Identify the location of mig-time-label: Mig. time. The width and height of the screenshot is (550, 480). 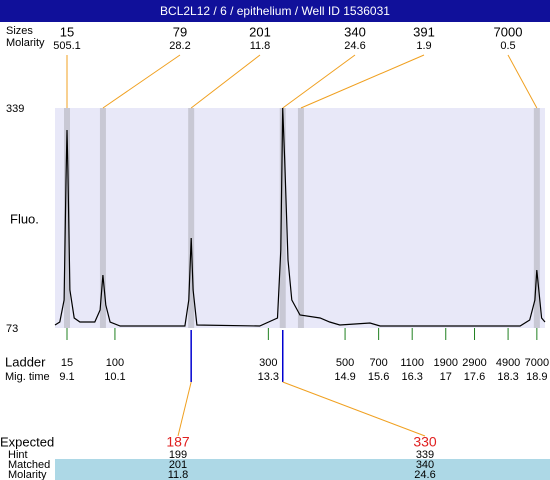
(27, 377).